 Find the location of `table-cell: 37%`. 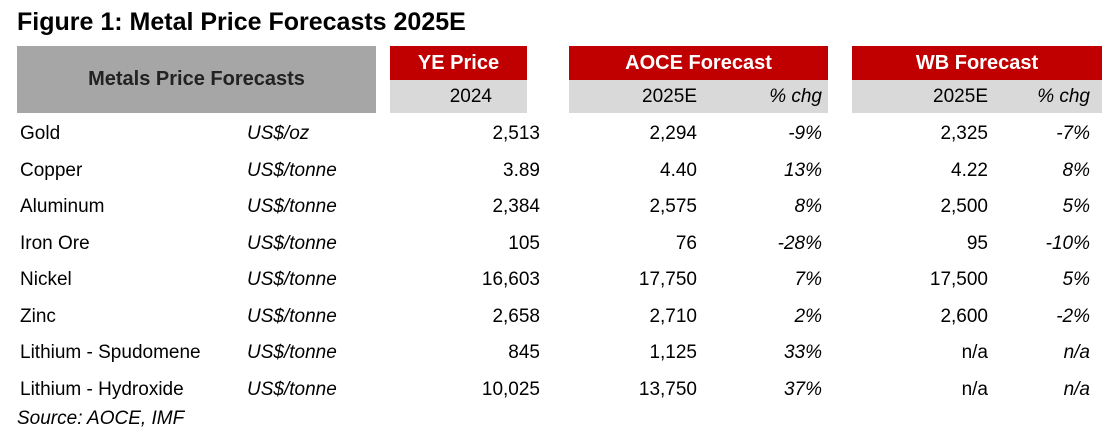

table-cell: 37% is located at coordinates (802, 389).